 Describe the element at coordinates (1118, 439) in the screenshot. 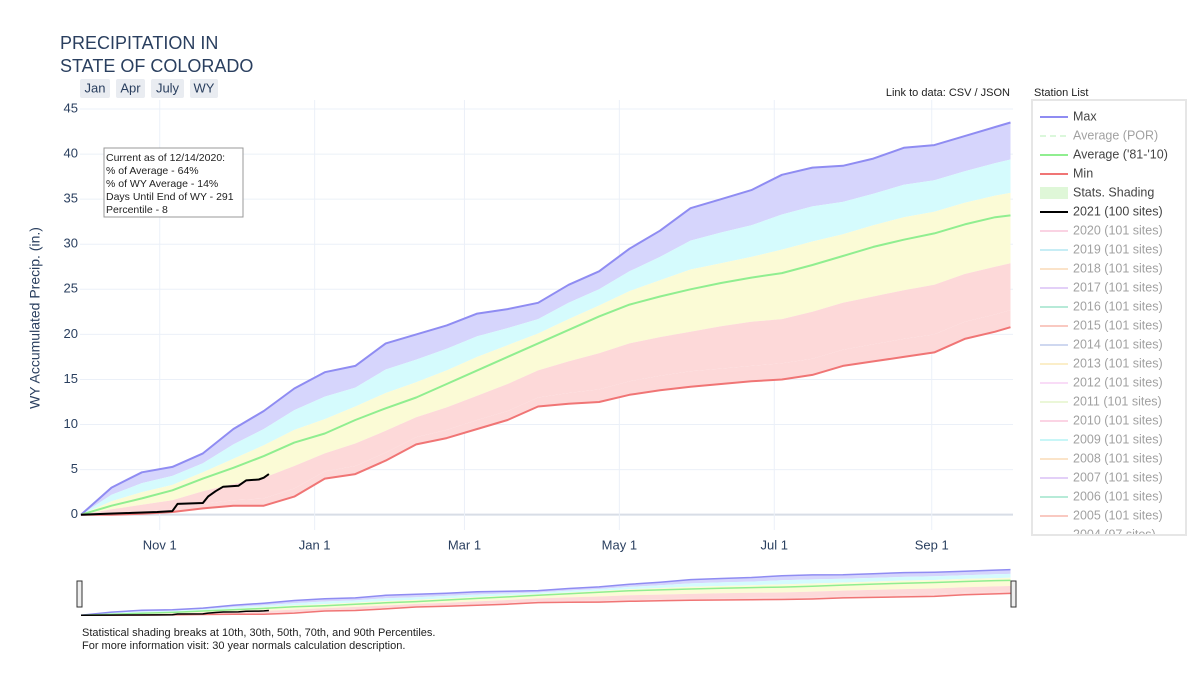

I see `legend-label: 2009 (101 sites)` at that location.